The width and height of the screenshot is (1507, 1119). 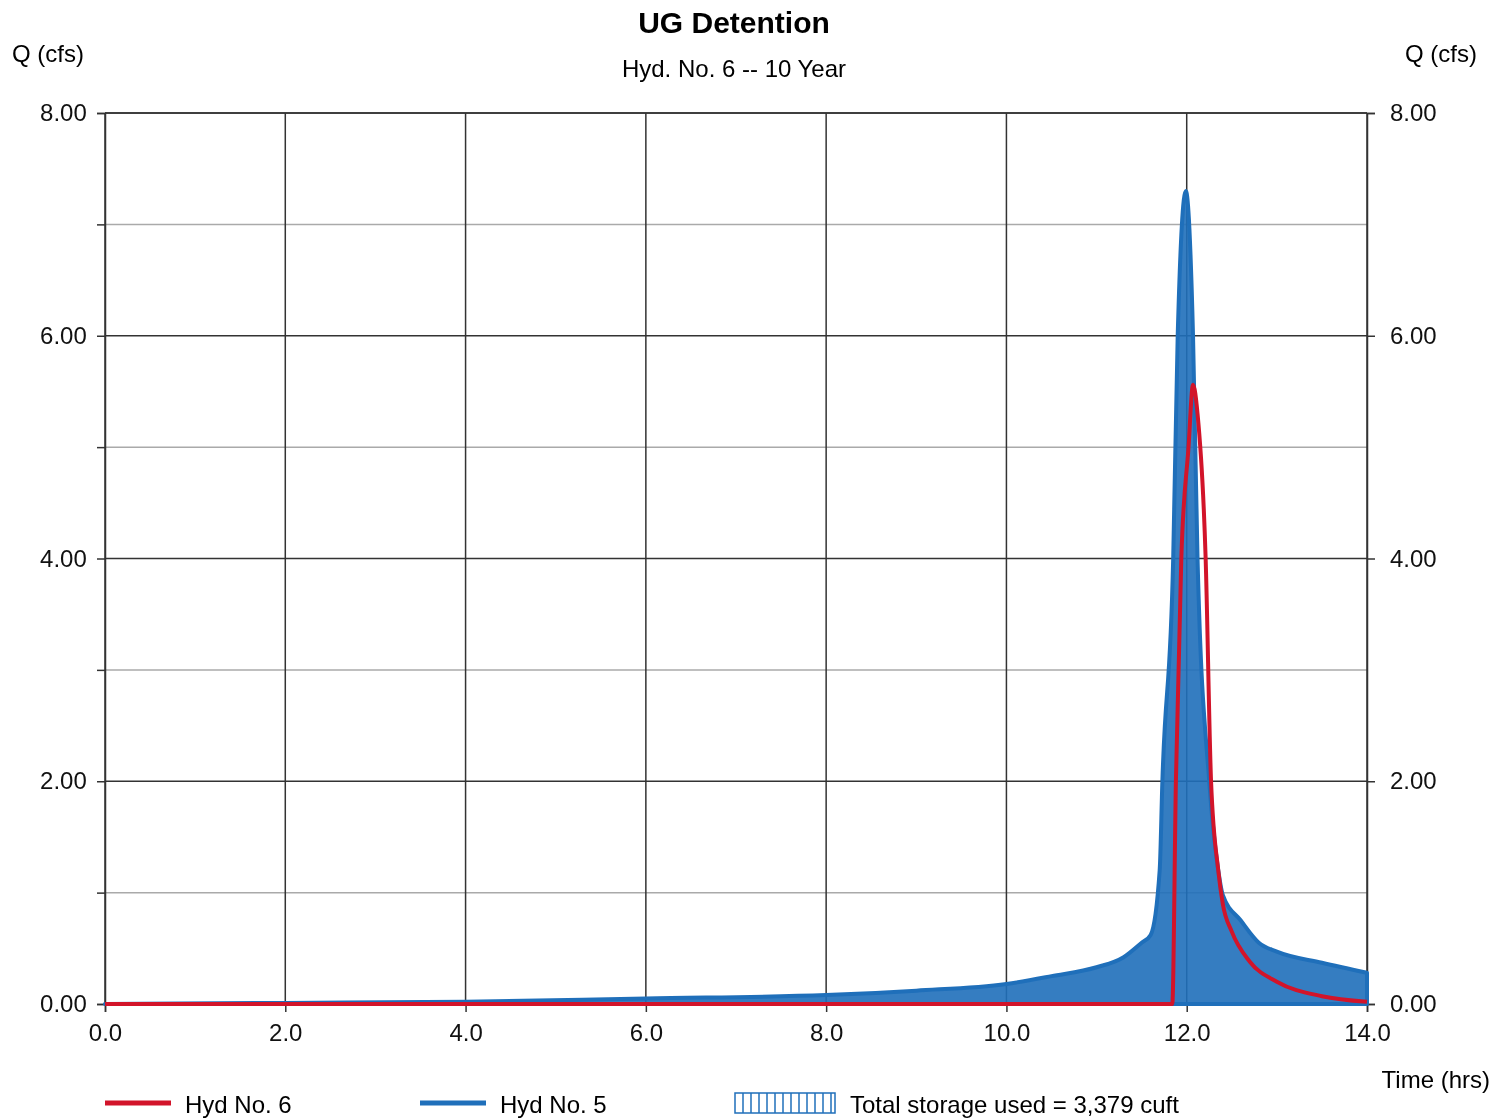 I want to click on y2-tick-label: 8.00, so click(x=1413, y=113).